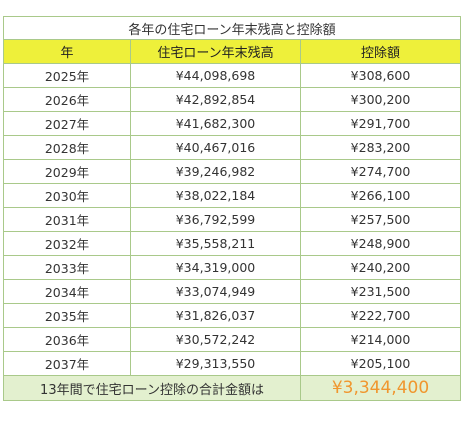  Describe the element at coordinates (152, 388) in the screenshot. I see `total-label: 13年間で住宅ローン控除の合計金額は` at that location.